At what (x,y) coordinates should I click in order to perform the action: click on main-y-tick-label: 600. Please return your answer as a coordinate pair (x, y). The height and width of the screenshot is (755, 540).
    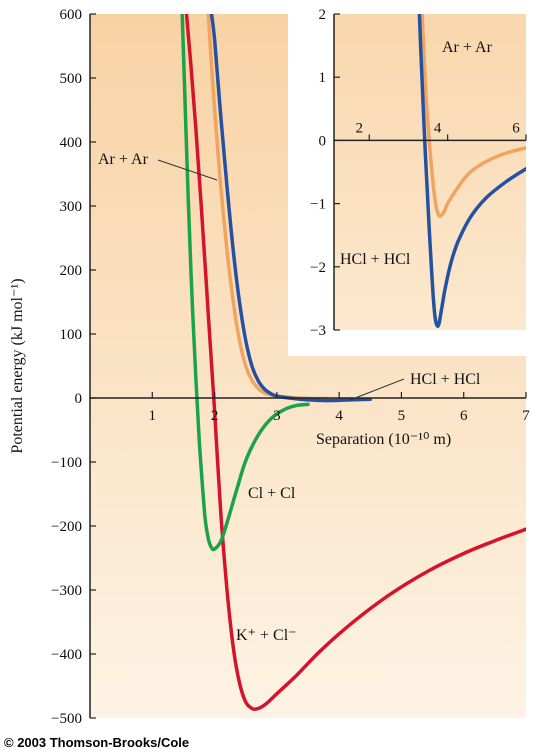
    Looking at the image, I should click on (71, 15).